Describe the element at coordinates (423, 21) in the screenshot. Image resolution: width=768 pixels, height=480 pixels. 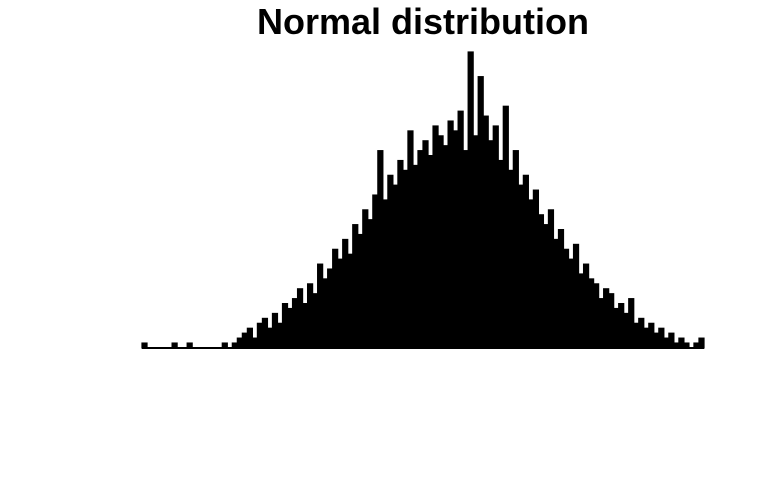
I see `chart-title: Normal distribution` at that location.